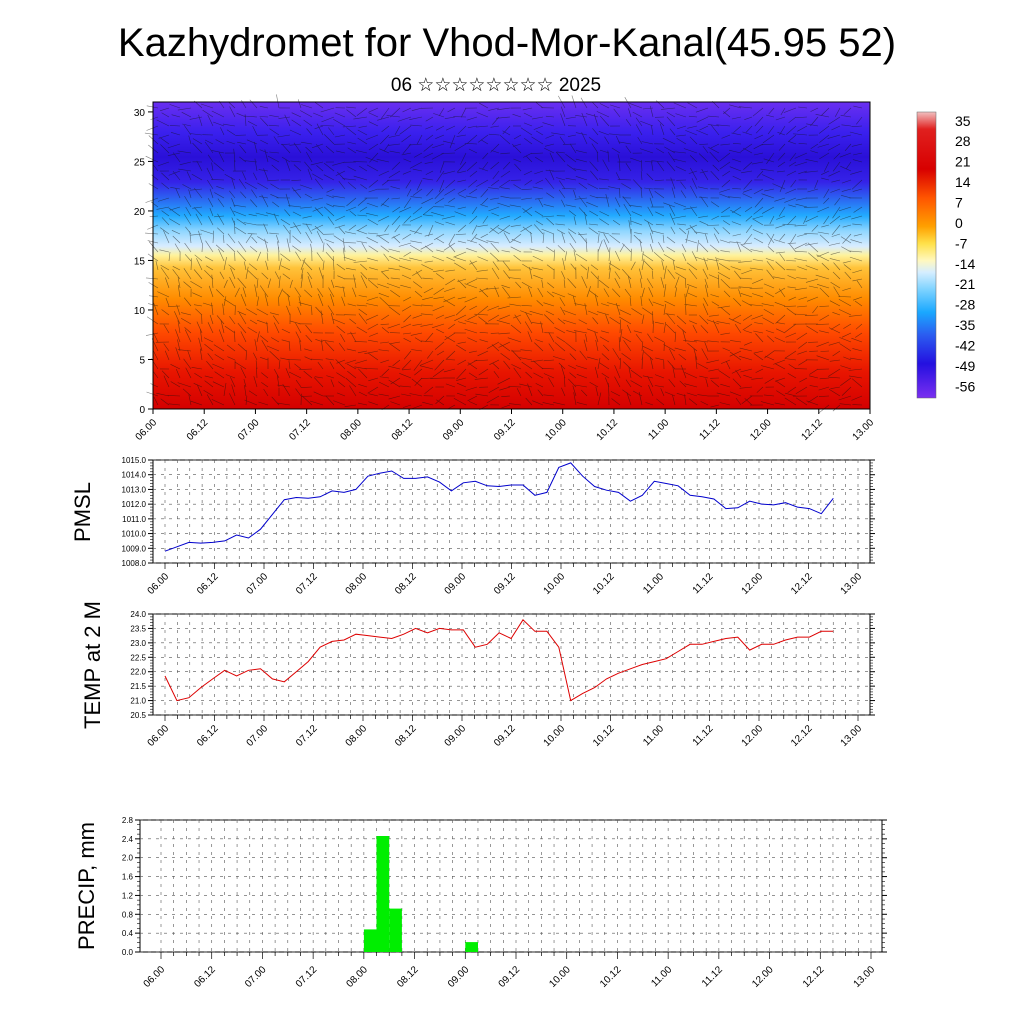 The image size is (1024, 1029). I want to click on colorbar-label: -49, so click(965, 366).